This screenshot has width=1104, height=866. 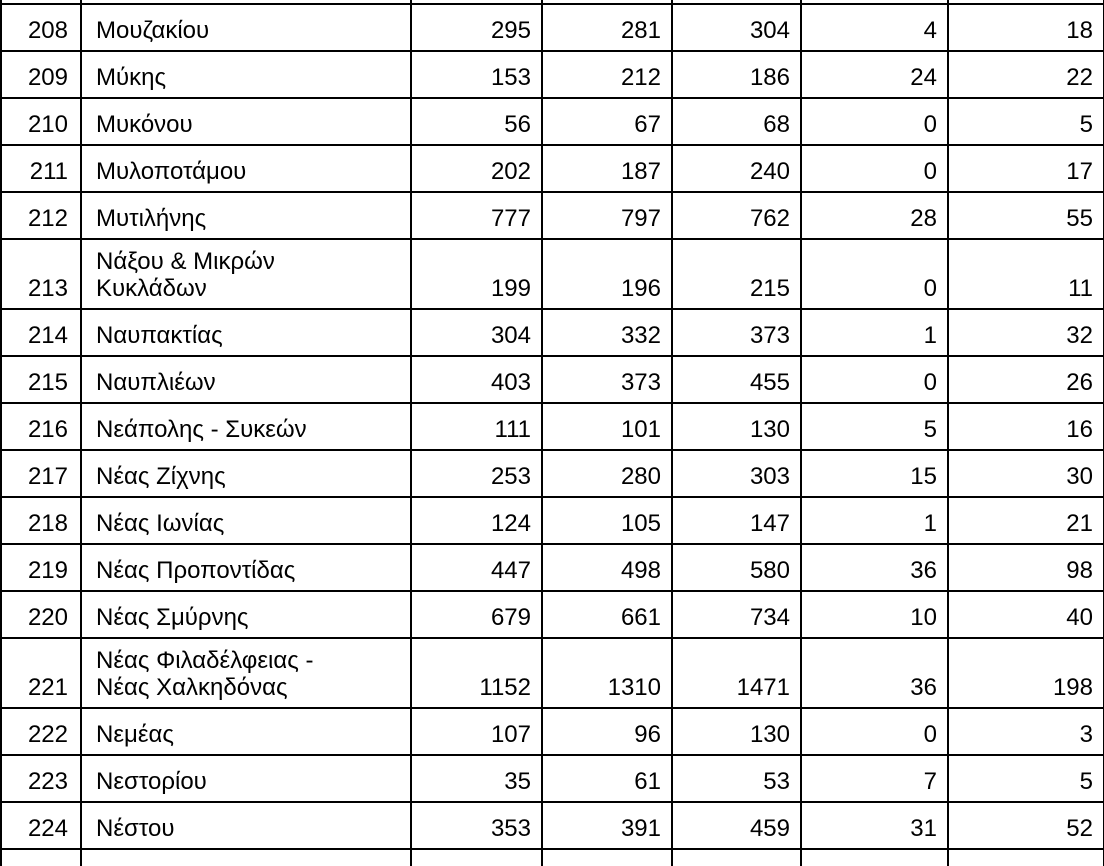 What do you see at coordinates (552, 825) in the screenshot?
I see `table-row: 224 Νέστου 353 391 459 31 52` at bounding box center [552, 825].